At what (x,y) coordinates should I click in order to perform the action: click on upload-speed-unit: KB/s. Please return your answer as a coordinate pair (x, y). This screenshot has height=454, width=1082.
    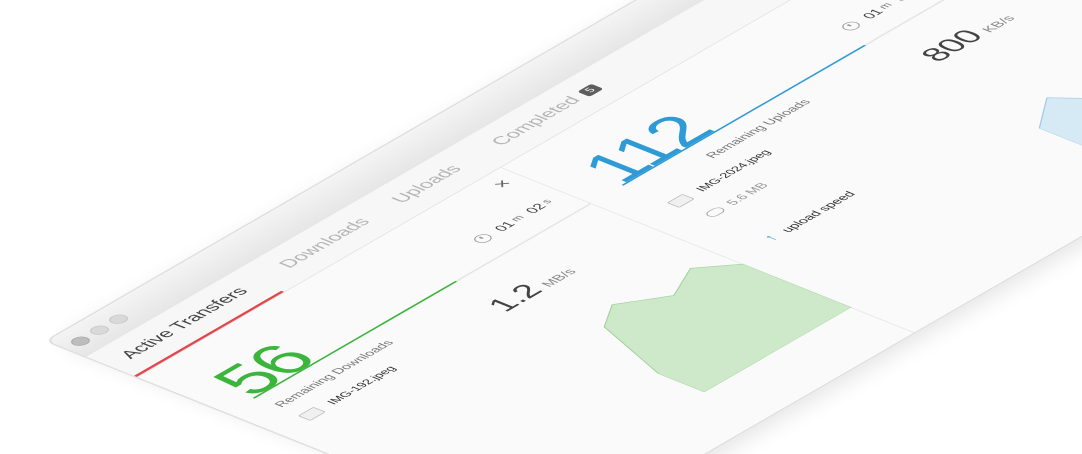
    Looking at the image, I should click on (998, 24).